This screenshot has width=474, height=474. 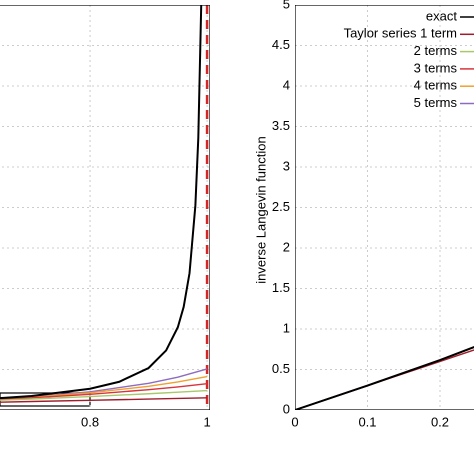 What do you see at coordinates (286, 5) in the screenshot?
I see `y-tick-label: 5` at bounding box center [286, 5].